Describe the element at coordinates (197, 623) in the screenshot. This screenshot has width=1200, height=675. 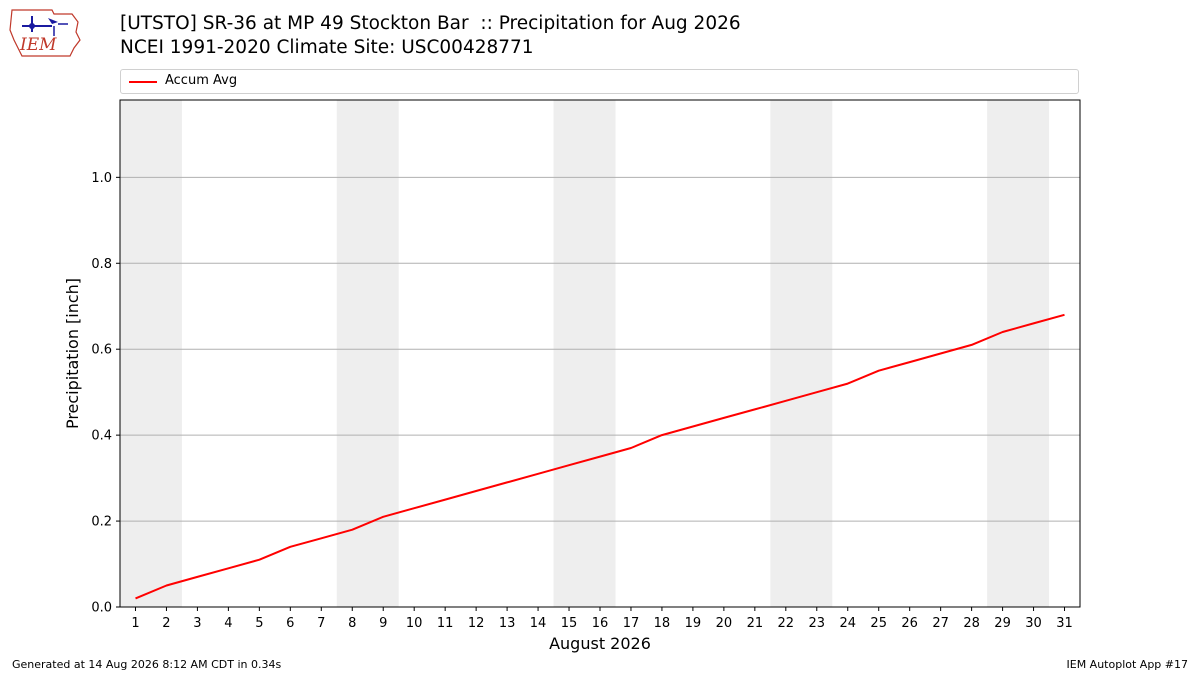
I see `x-tick-label-3: 3` at that location.